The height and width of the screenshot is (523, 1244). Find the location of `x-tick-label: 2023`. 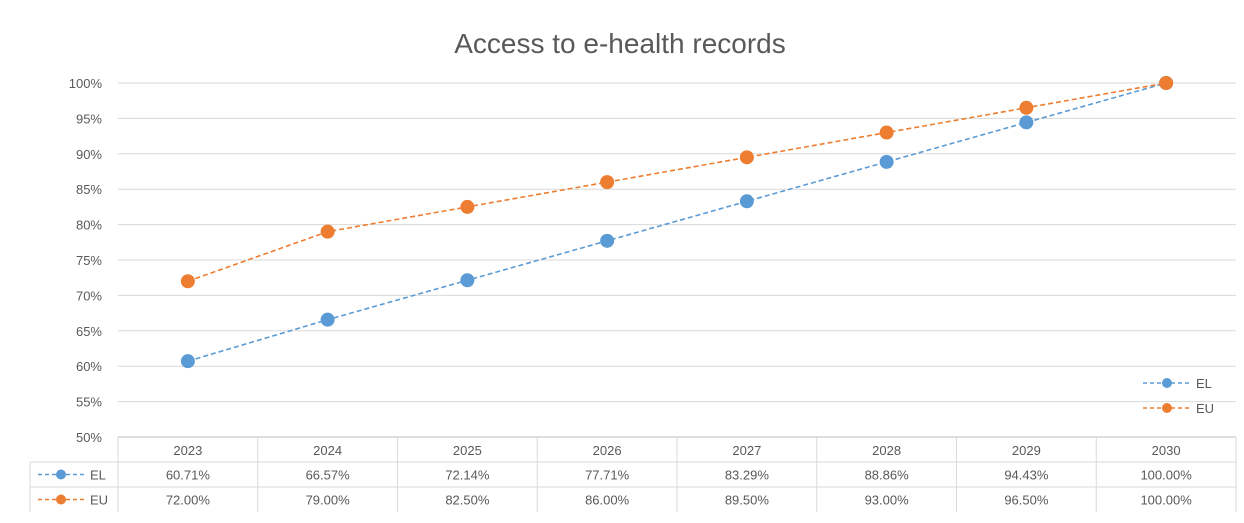

x-tick-label: 2023 is located at coordinates (187, 450).